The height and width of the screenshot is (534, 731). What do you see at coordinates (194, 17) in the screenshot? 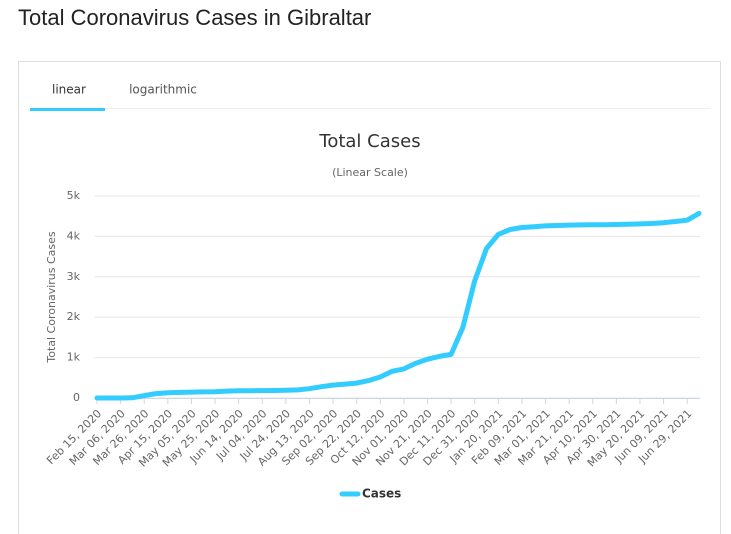
I see `page-title: Total Coronavirus Cases in Gibraltar` at bounding box center [194, 17].